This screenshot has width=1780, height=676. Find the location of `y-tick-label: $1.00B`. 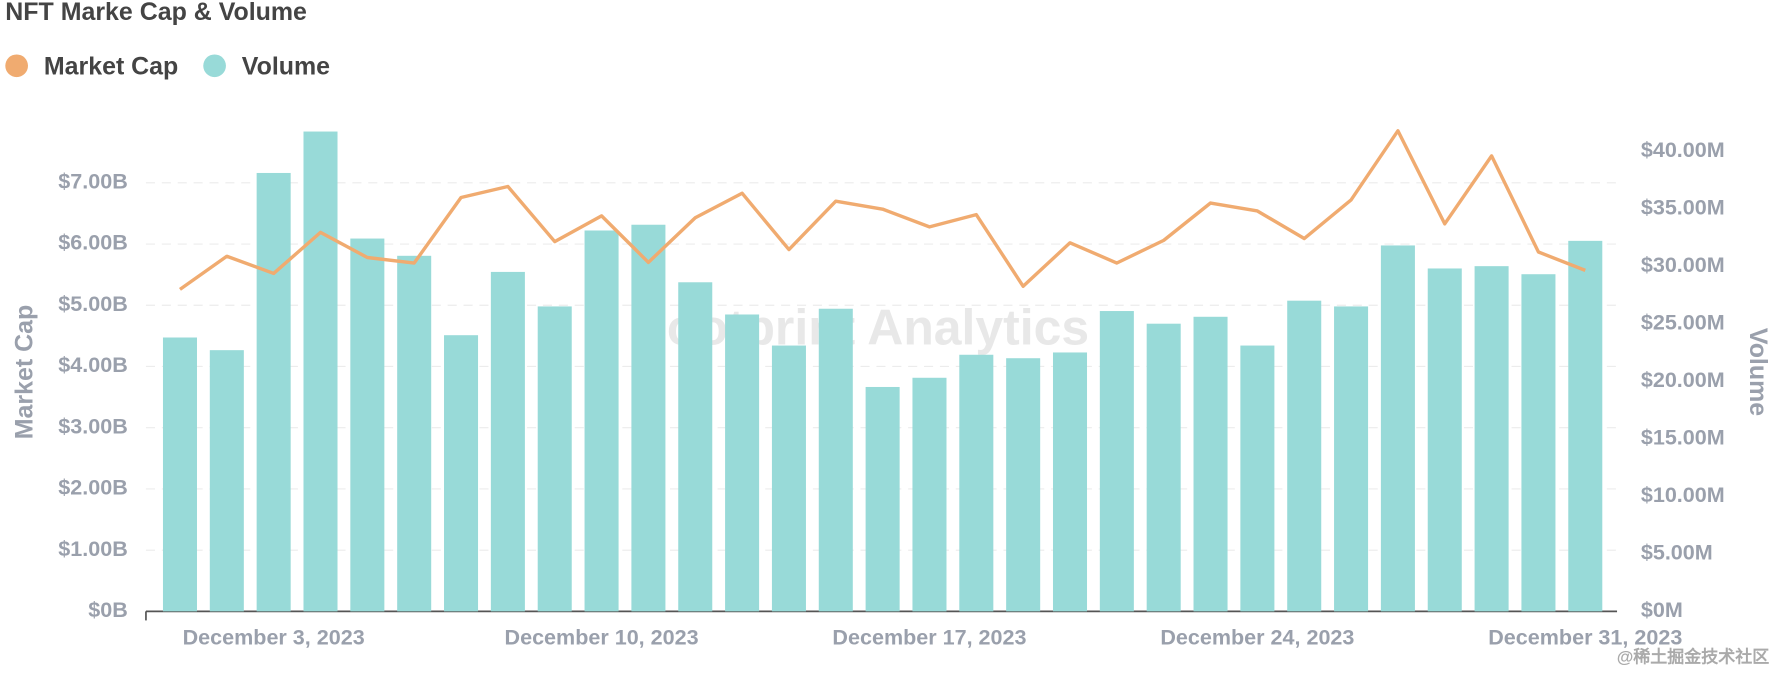

y-tick-label: $1.00B is located at coordinates (92, 548).